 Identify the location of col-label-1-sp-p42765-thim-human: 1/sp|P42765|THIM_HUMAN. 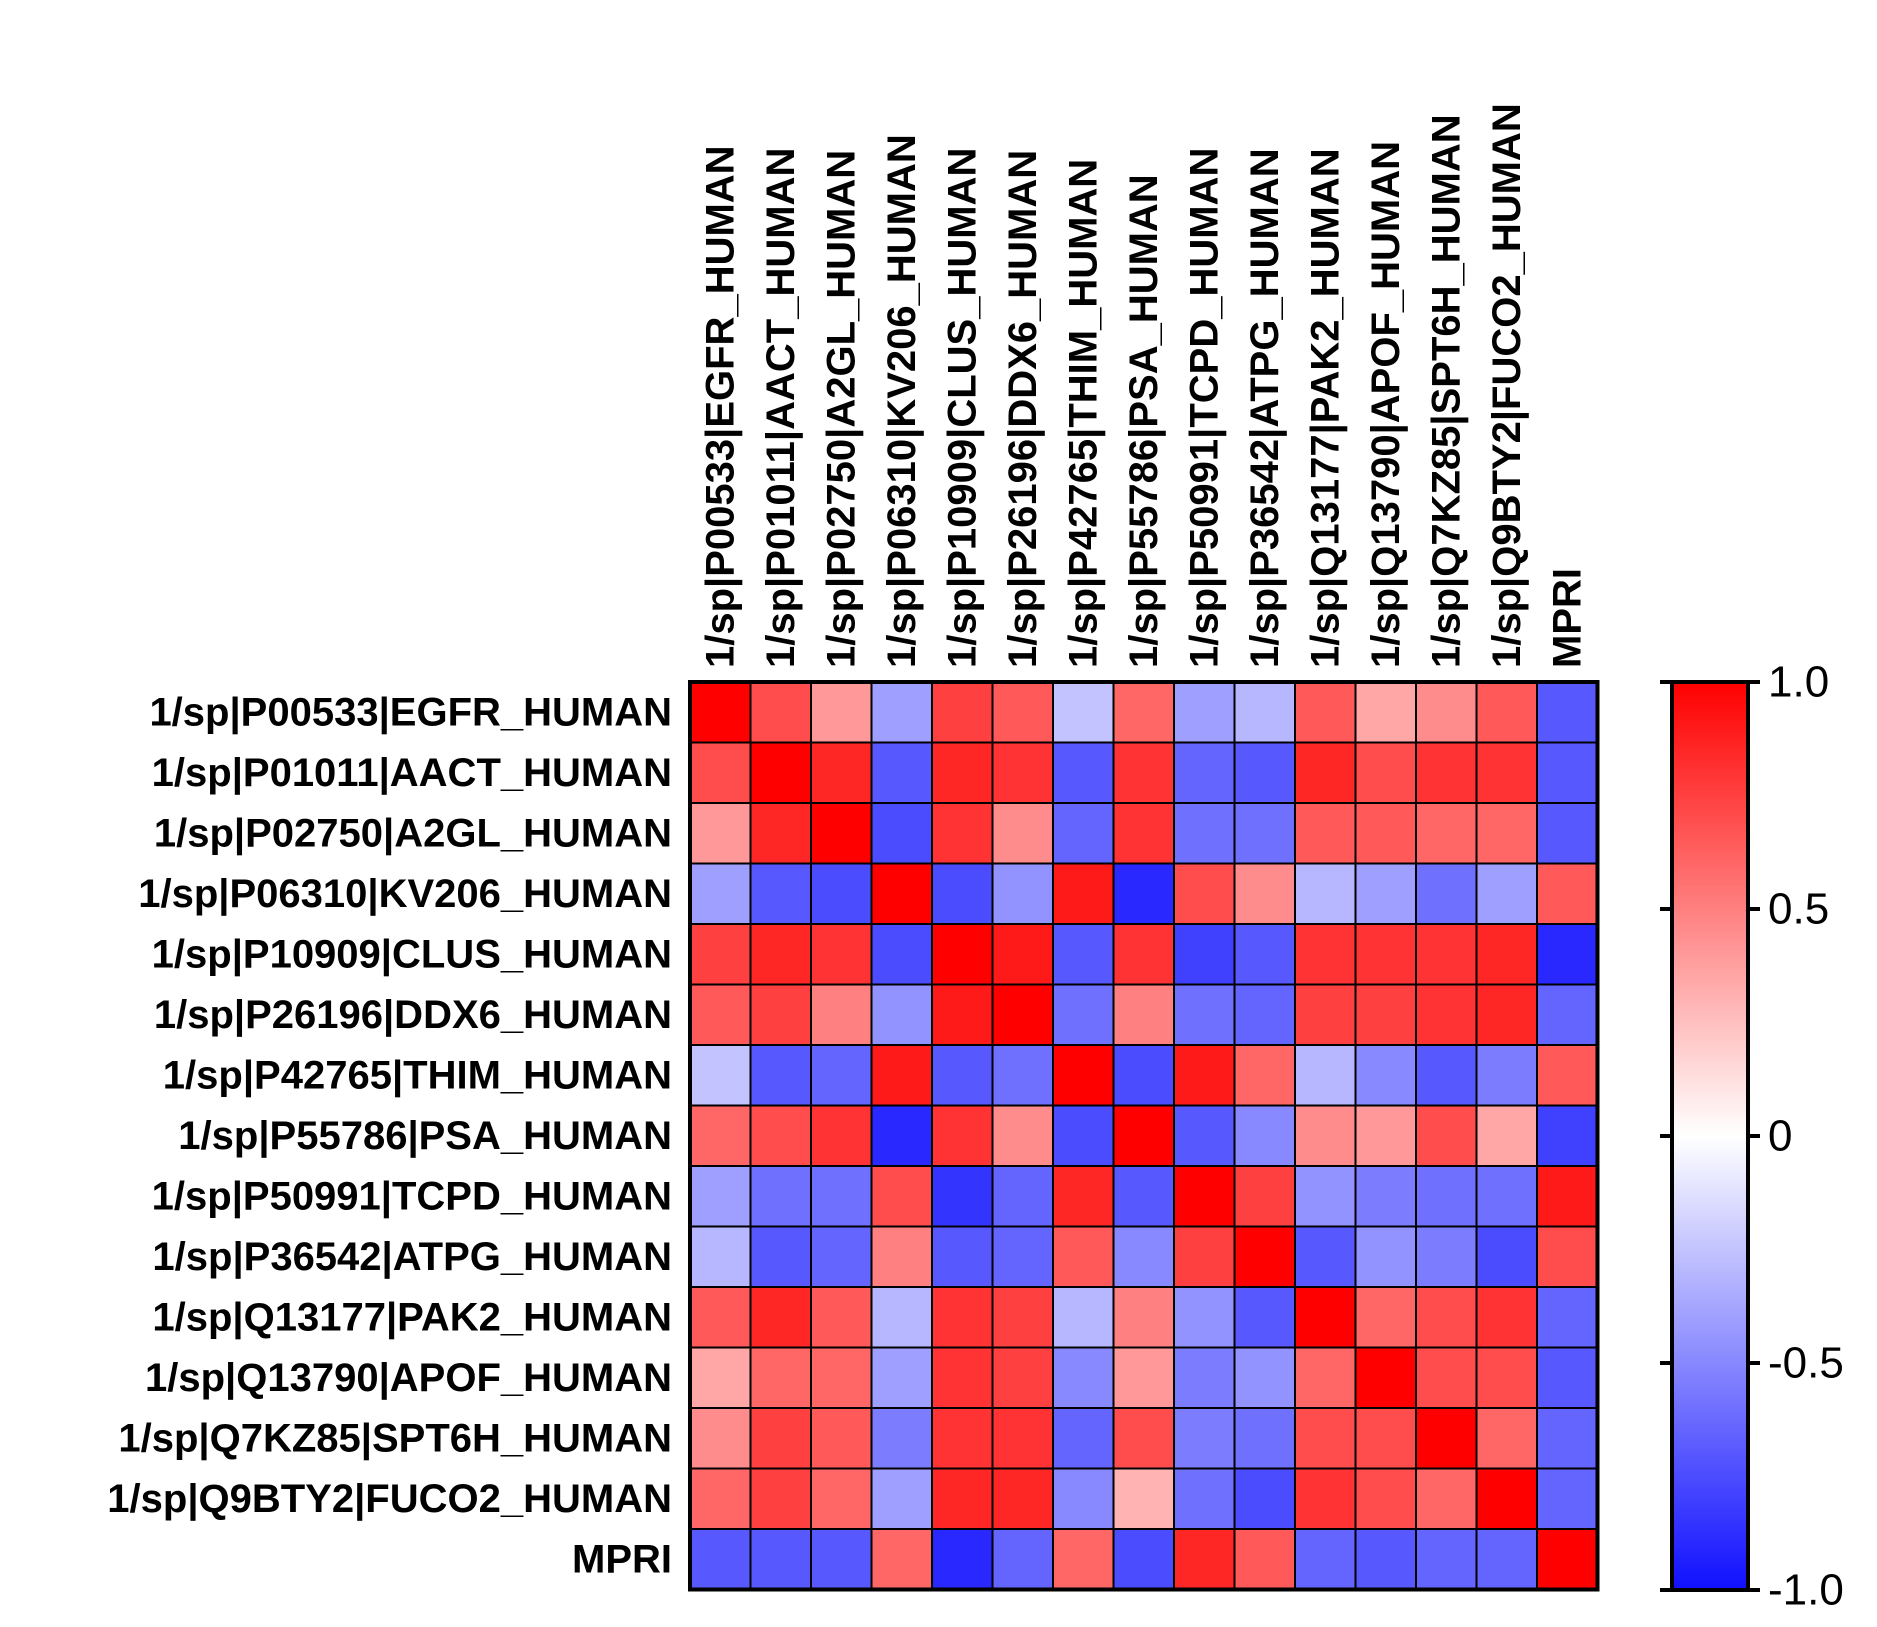
(1083, 413).